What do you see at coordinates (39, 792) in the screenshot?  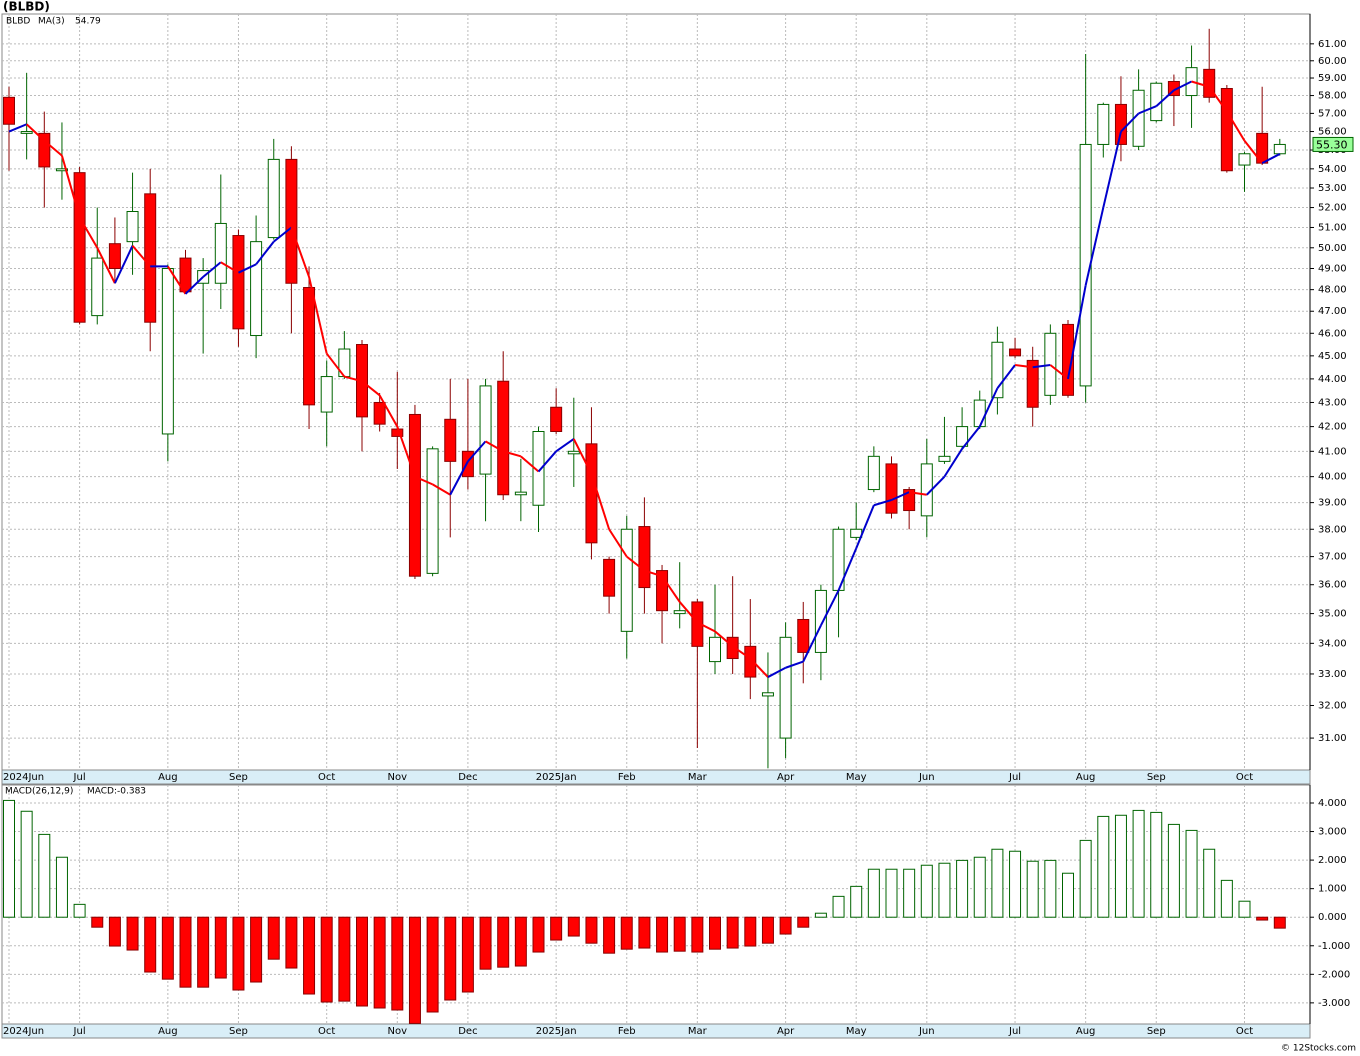 I see `legend-macd: MACD(26,12,9)` at bounding box center [39, 792].